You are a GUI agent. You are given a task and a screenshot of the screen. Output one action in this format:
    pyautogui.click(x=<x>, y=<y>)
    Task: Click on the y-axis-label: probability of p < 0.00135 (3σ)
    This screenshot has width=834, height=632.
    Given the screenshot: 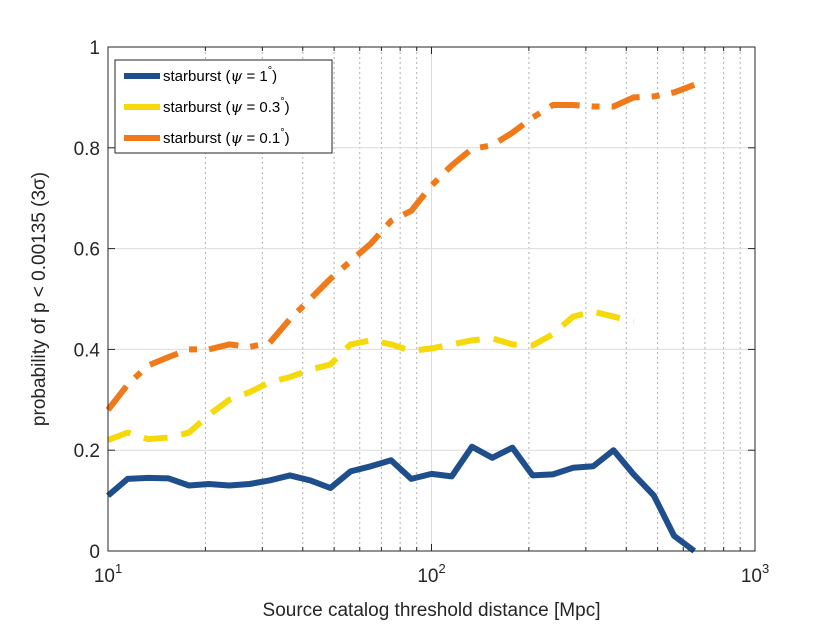 What is the action you would take?
    pyautogui.click(x=39, y=299)
    